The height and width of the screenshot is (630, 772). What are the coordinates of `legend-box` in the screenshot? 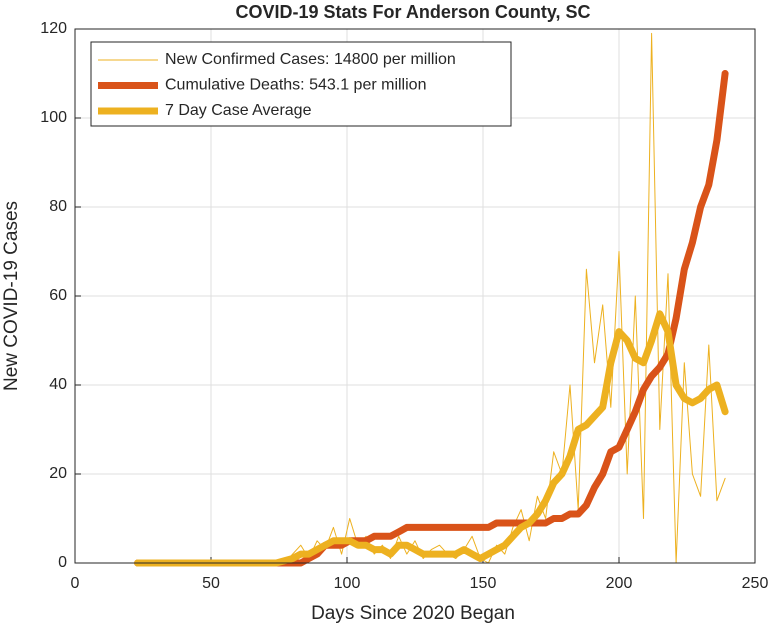 It's located at (301, 84).